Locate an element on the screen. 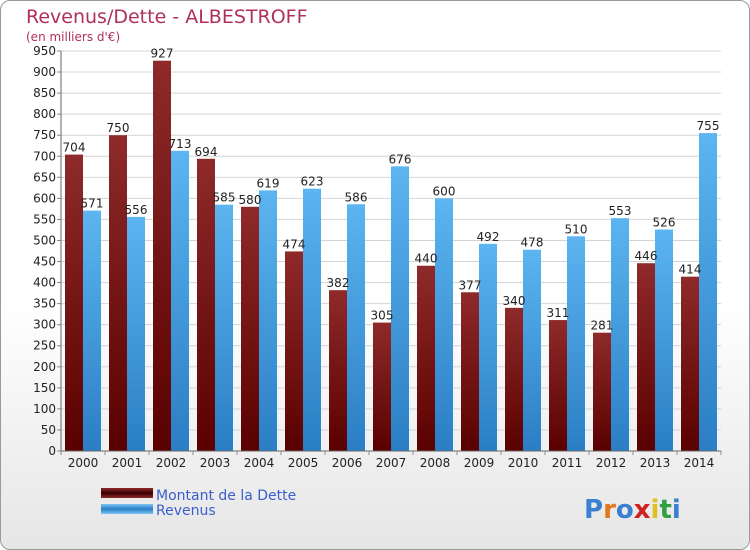 Image resolution: width=750 pixels, height=550 pixels. bar-revenue-2007 is located at coordinates (400, 309).